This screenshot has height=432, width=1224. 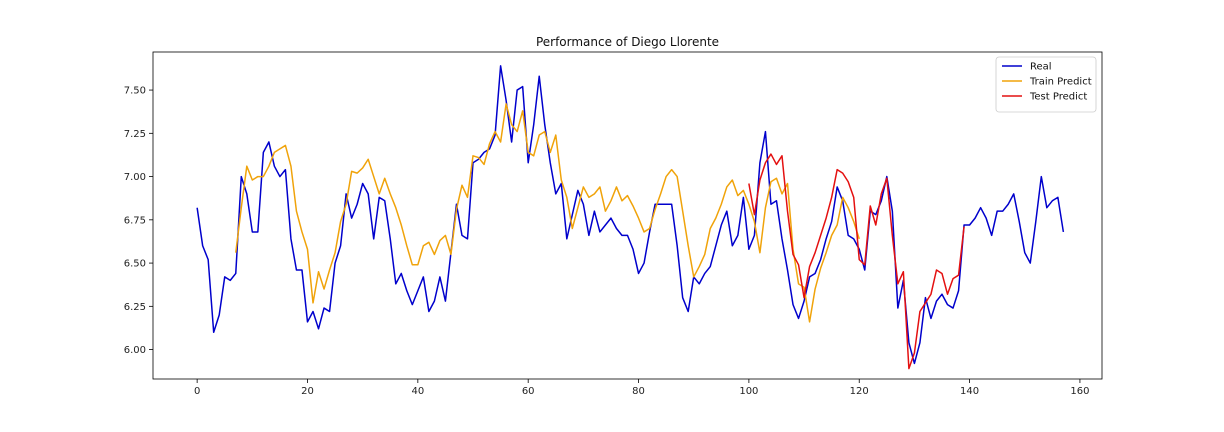 I want to click on x-tick-label: 160, so click(x=1079, y=391).